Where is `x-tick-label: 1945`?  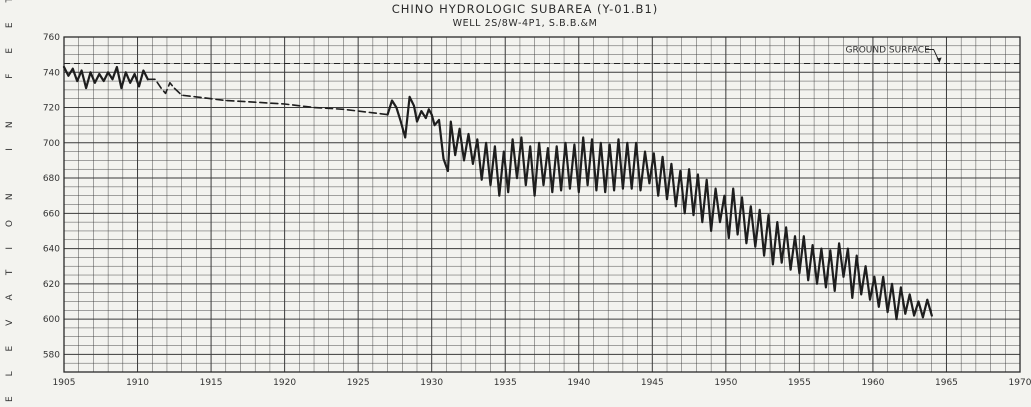 x-tick-label: 1945 is located at coordinates (652, 383).